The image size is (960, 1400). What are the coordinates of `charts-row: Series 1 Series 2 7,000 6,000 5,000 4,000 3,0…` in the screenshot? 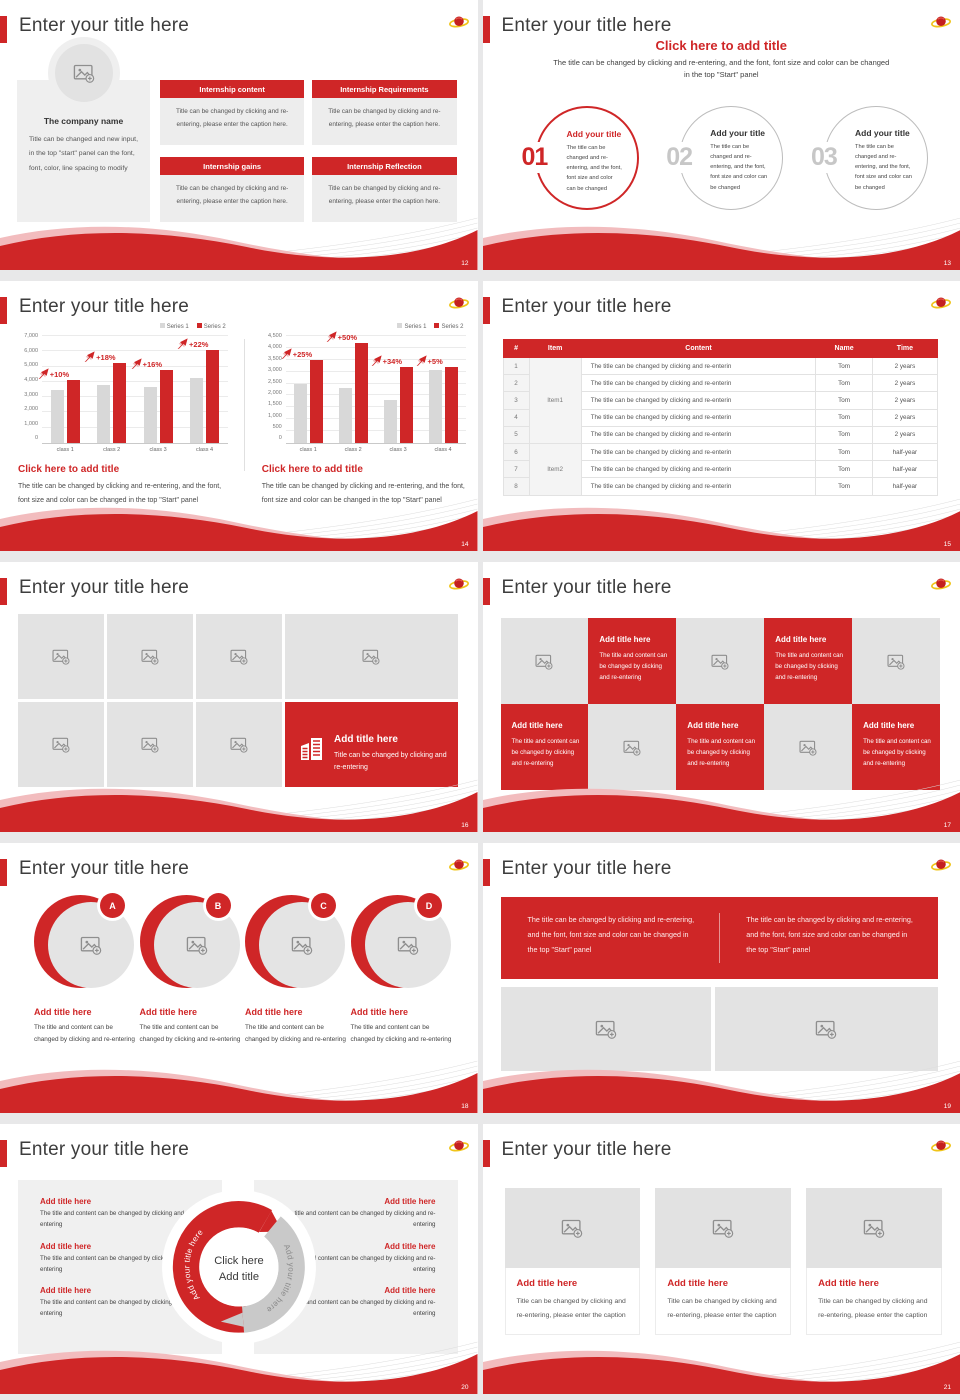 It's located at (244, 415).